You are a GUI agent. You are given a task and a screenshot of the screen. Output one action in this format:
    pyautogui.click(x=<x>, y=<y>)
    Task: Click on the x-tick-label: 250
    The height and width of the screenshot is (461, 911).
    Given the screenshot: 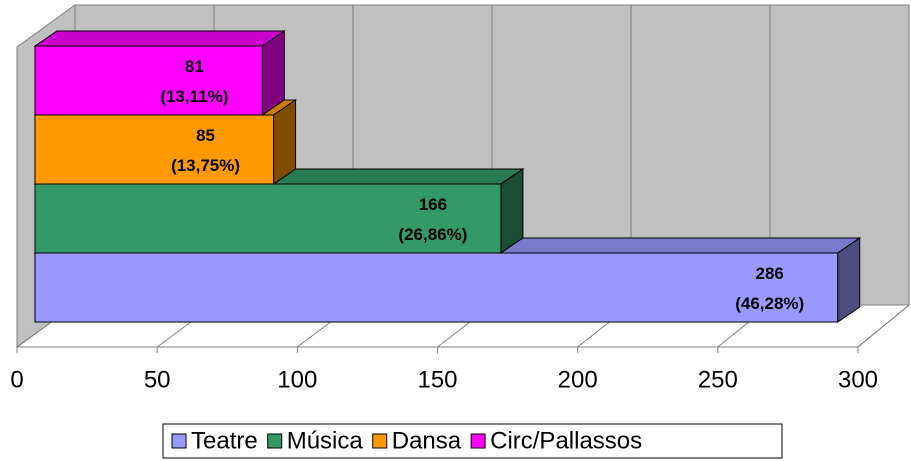 What is the action you would take?
    pyautogui.click(x=718, y=379)
    